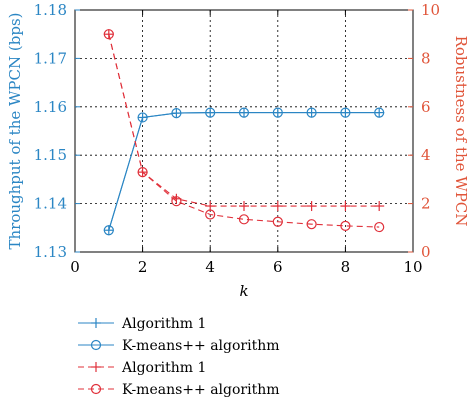  I want to click on right-y-axis-title: Robustness of the WPCN, so click(461, 131).